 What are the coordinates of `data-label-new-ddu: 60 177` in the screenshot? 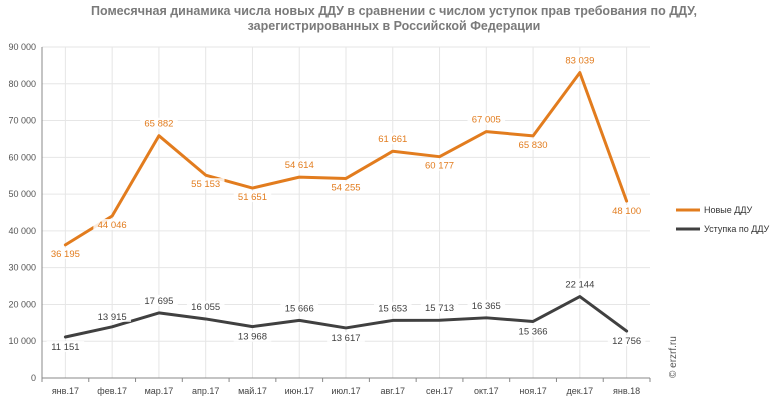 It's located at (439, 166).